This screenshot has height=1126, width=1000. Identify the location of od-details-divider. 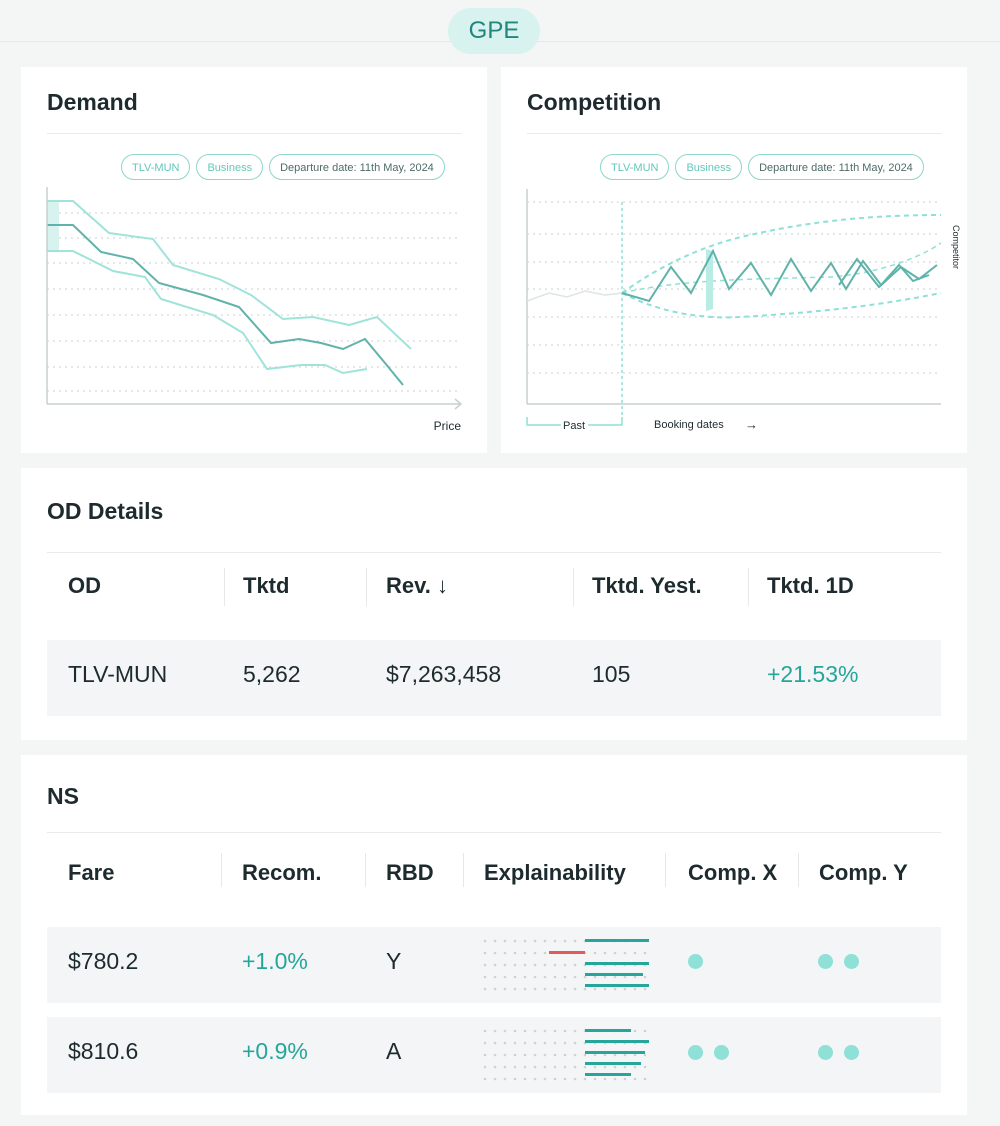
(494, 552).